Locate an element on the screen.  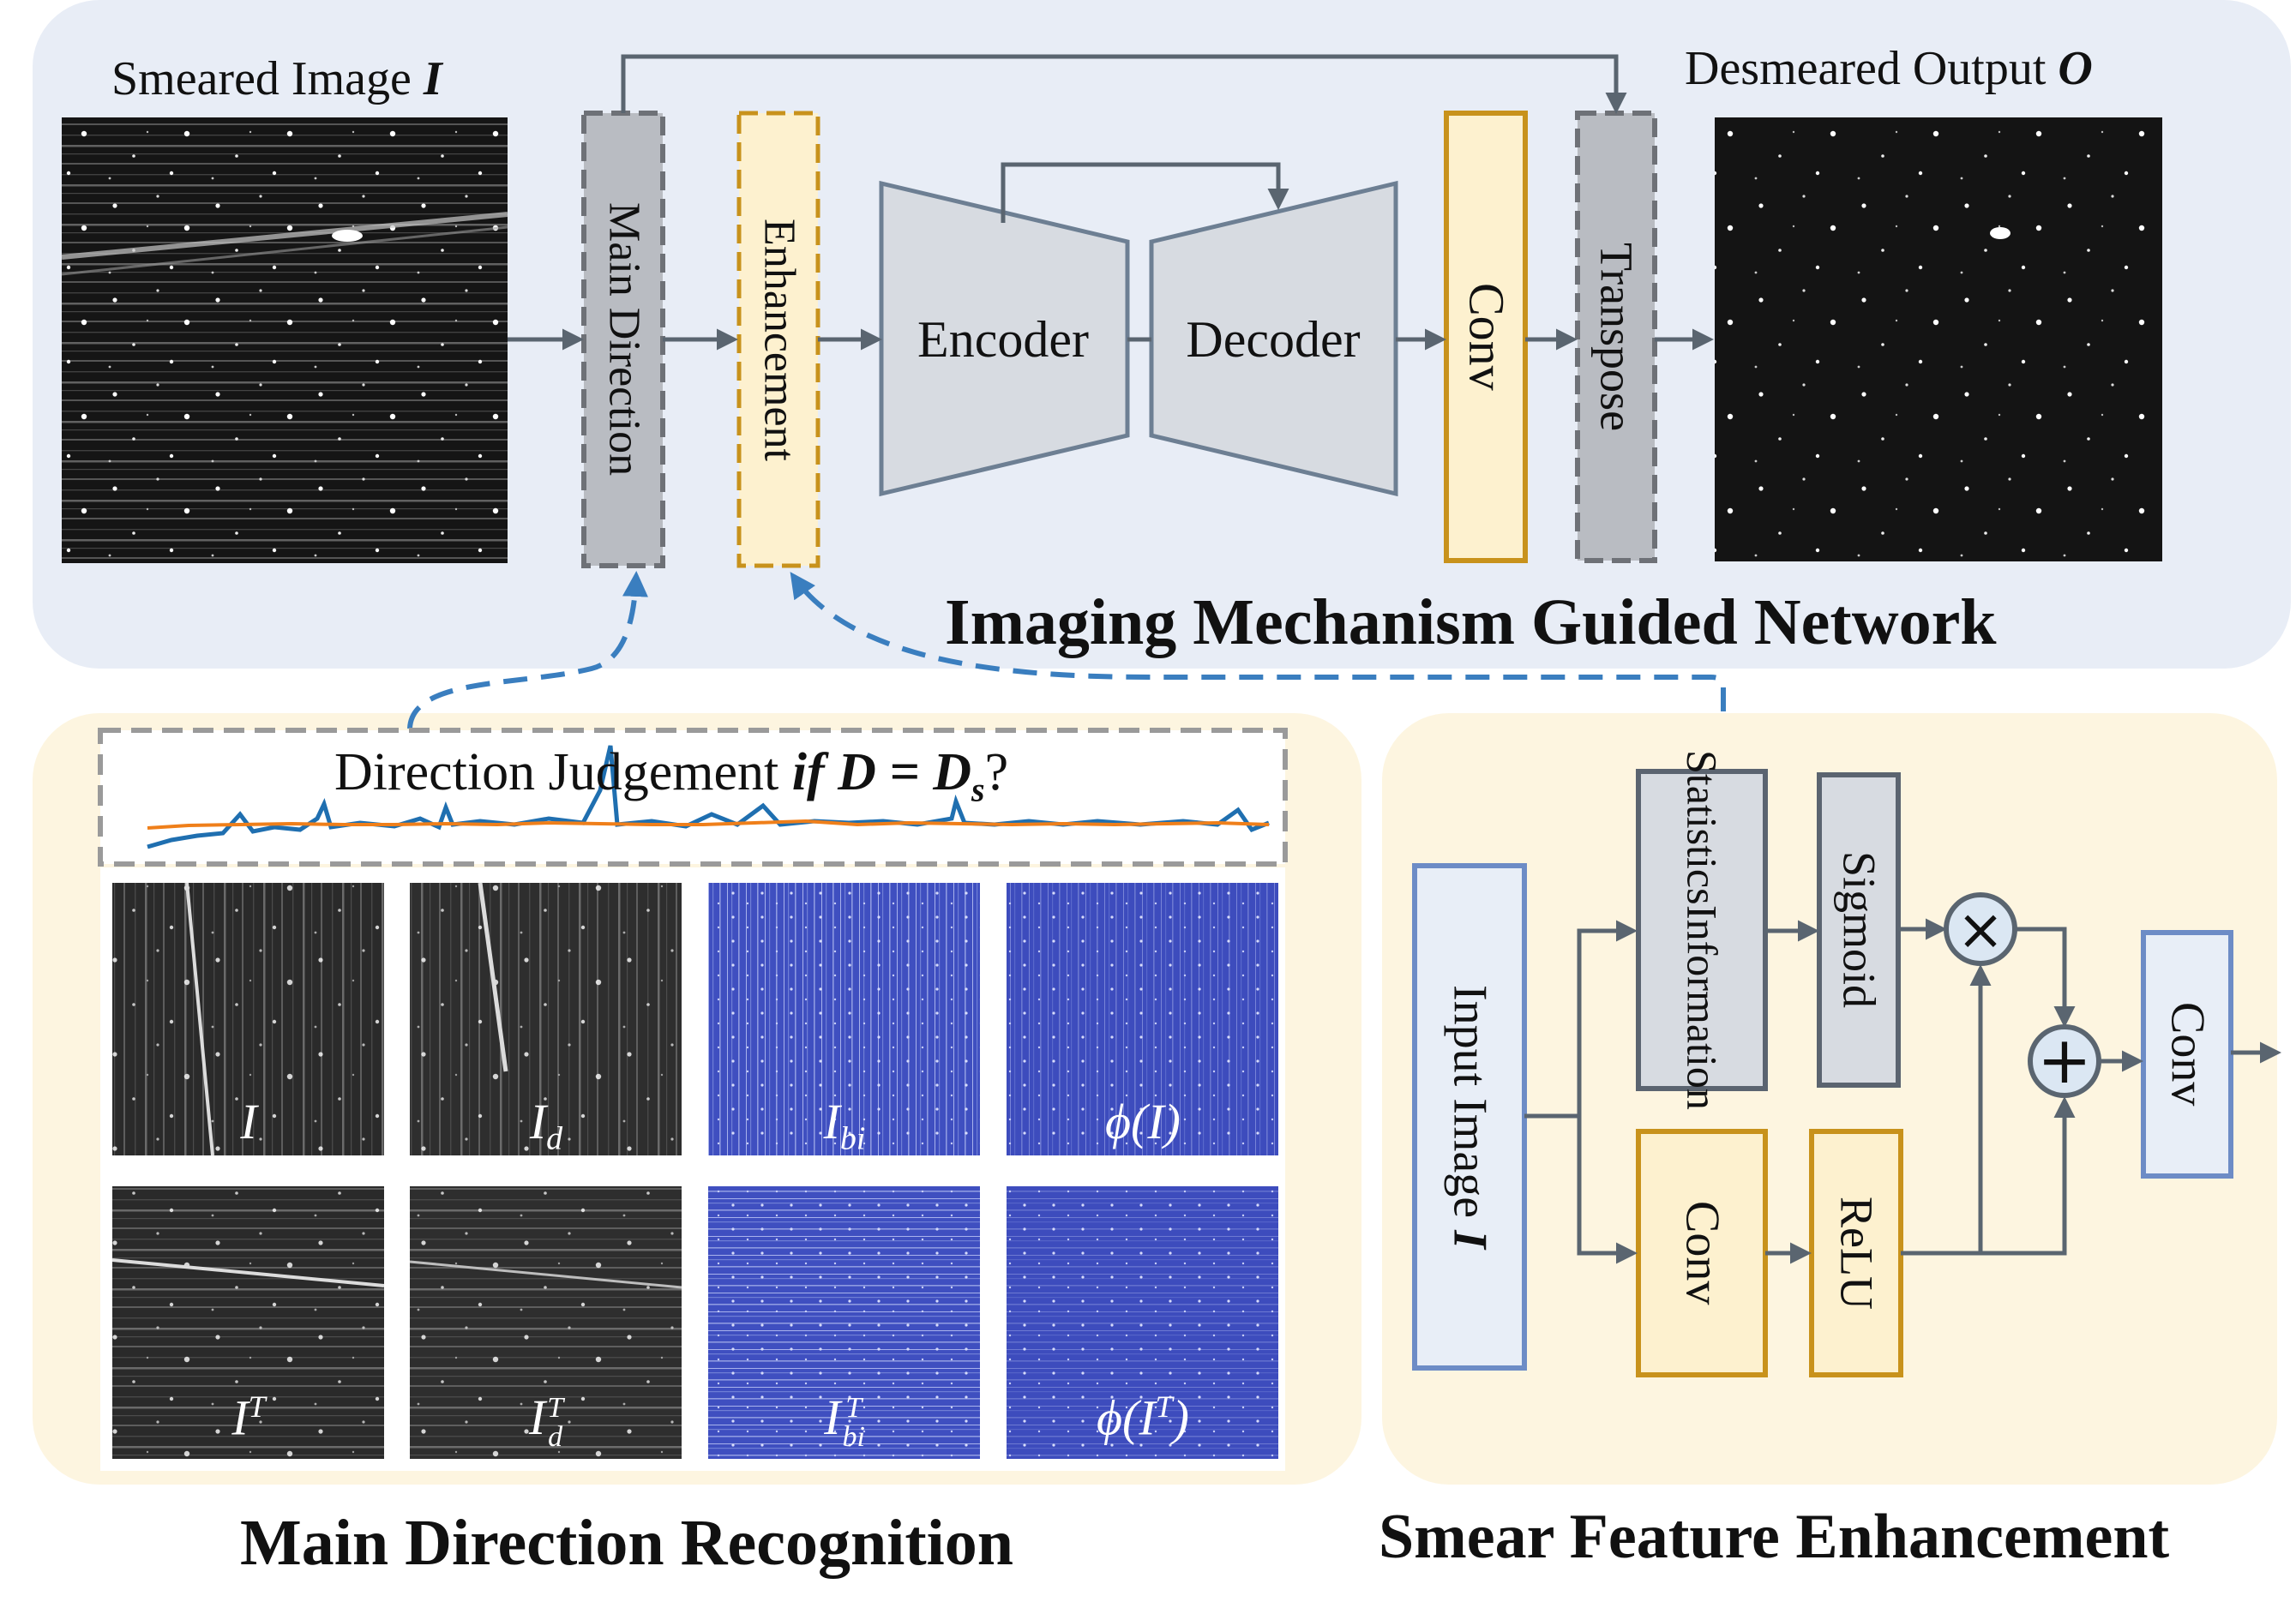
tile-label-I-d: Id is located at coordinates (546, 1125).